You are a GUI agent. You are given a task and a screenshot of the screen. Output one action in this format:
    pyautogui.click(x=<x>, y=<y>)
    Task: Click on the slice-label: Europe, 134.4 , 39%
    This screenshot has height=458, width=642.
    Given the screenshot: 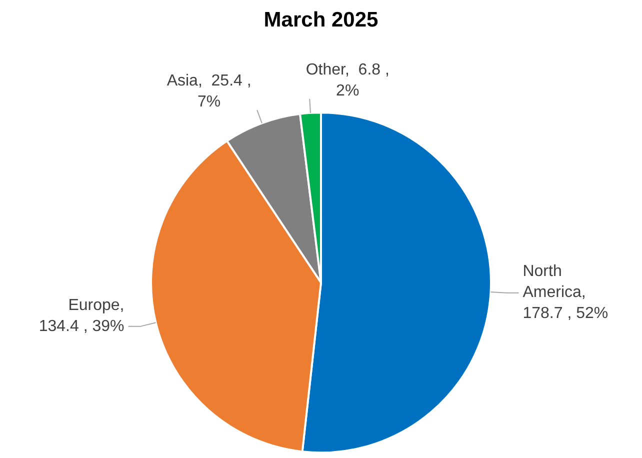 What is the action you would take?
    pyautogui.click(x=81, y=315)
    